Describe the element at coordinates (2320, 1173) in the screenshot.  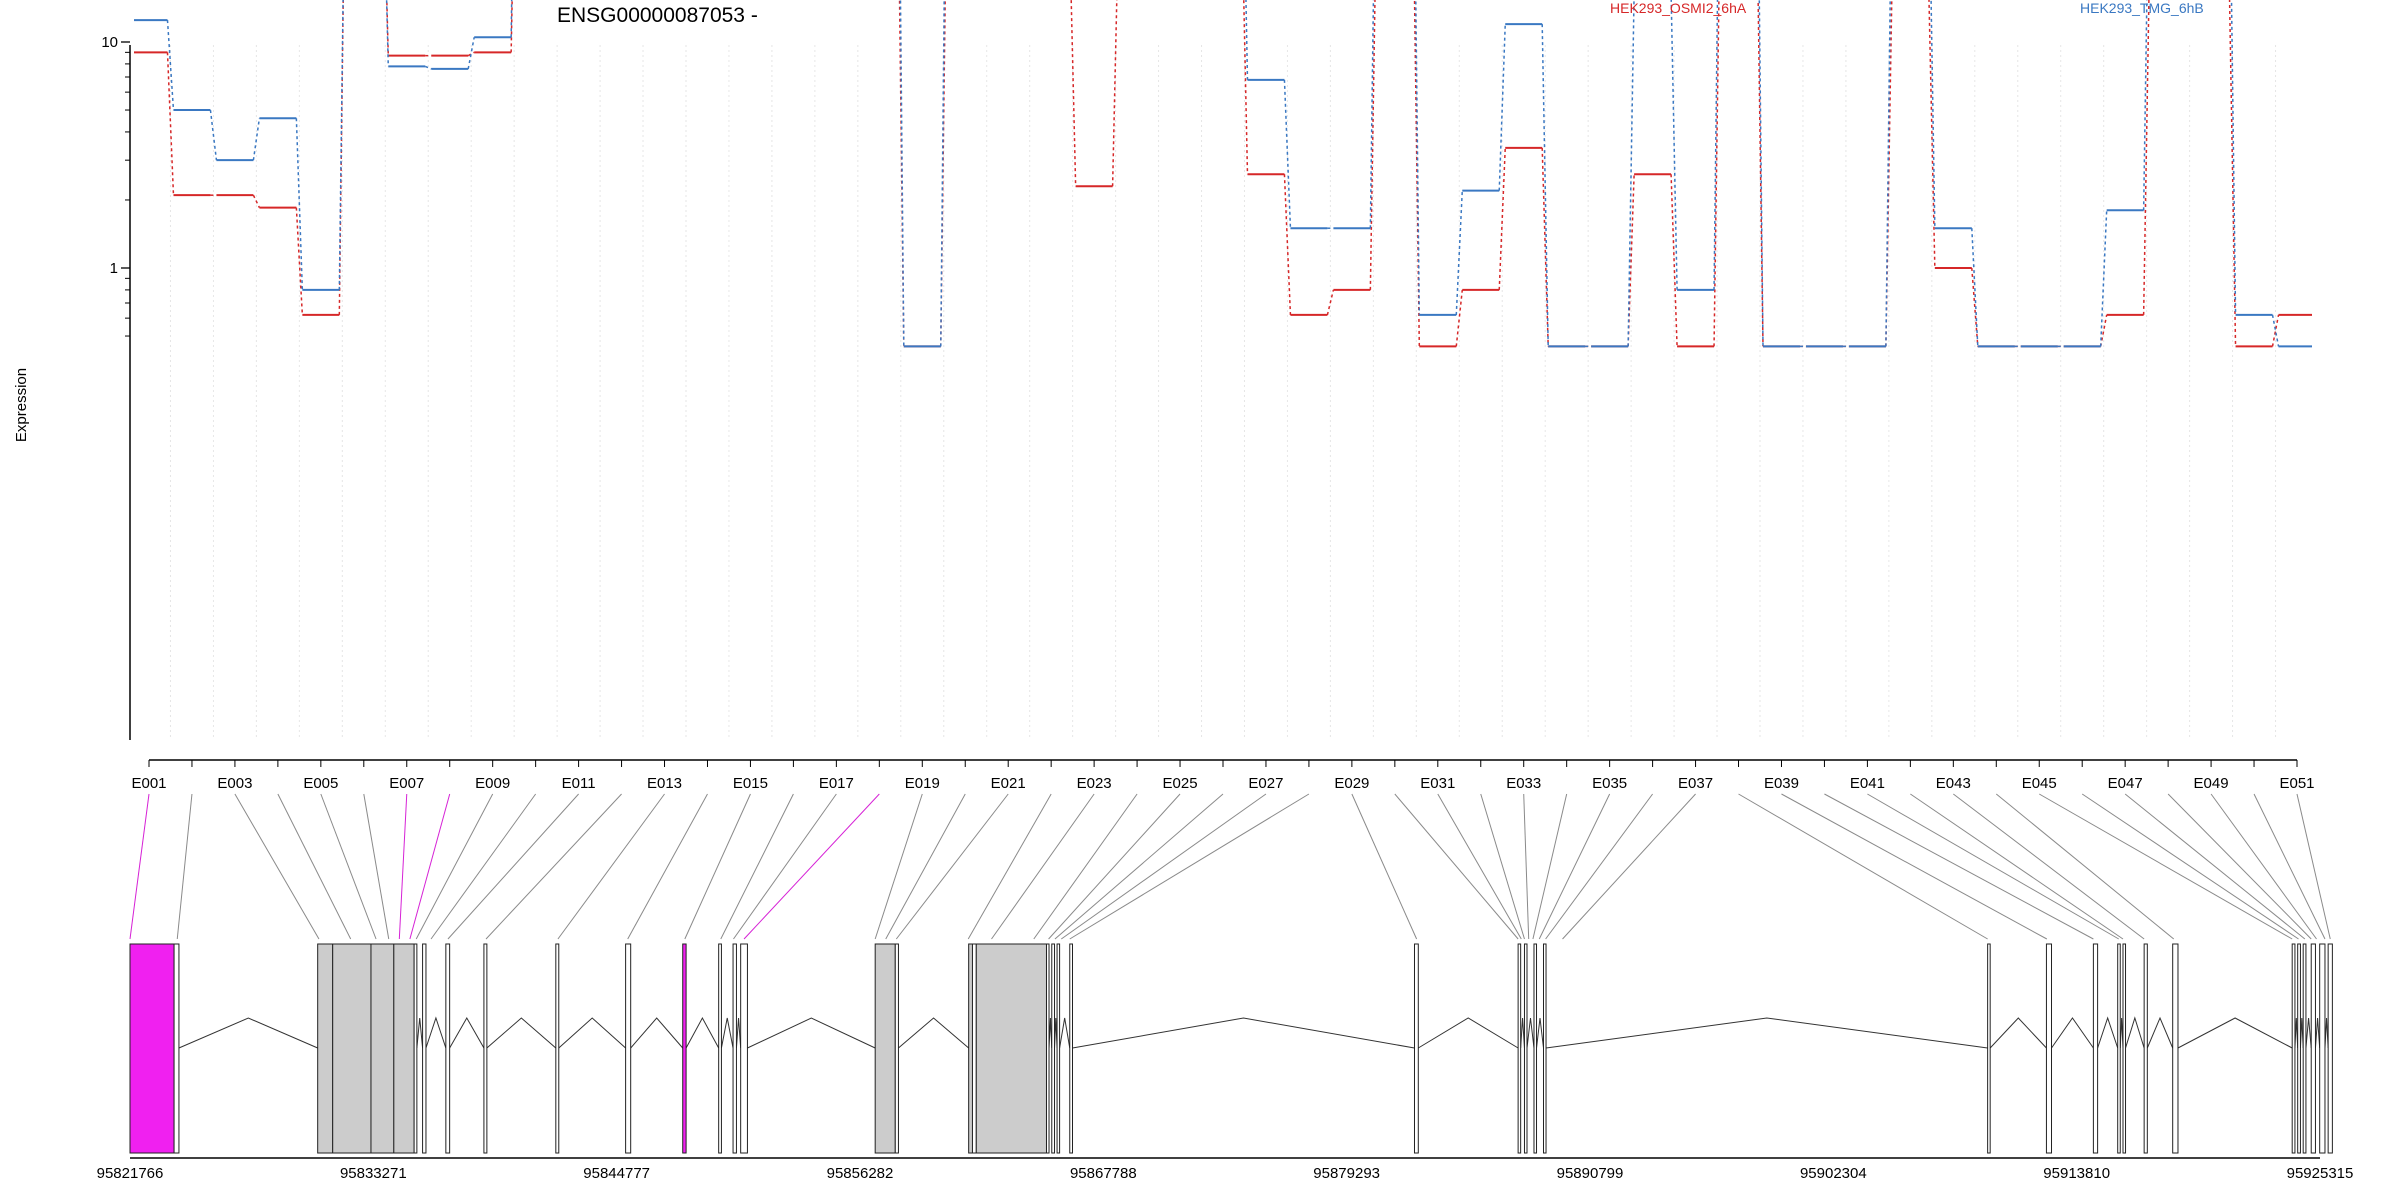
I see `coordinate-label: 95925315` at that location.